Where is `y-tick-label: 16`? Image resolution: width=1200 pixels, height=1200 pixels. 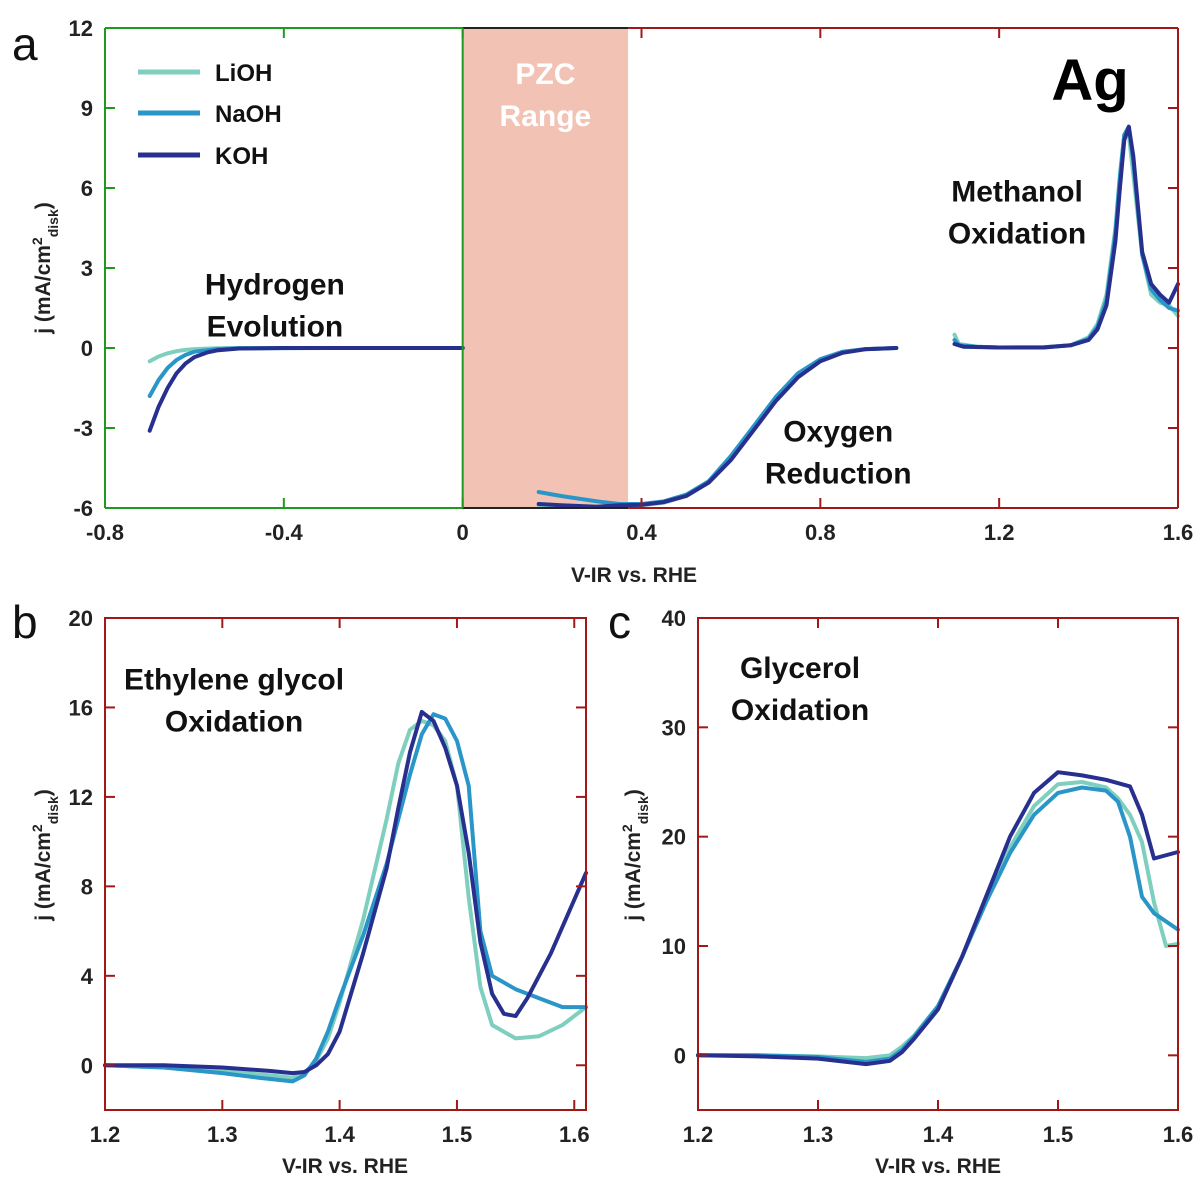 y-tick-label: 16 is located at coordinates (81, 707).